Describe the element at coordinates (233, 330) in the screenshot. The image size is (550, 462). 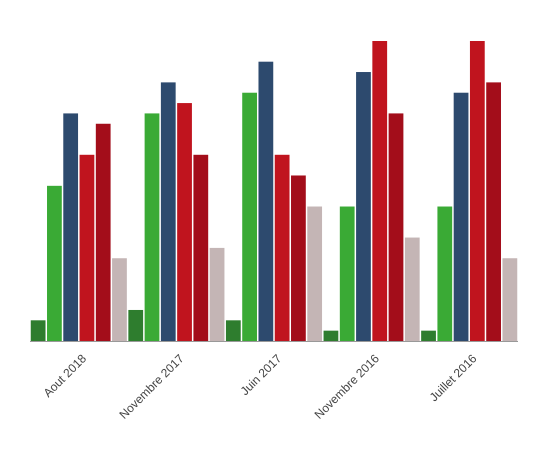
I see `bar-s1-juin-2017` at that location.